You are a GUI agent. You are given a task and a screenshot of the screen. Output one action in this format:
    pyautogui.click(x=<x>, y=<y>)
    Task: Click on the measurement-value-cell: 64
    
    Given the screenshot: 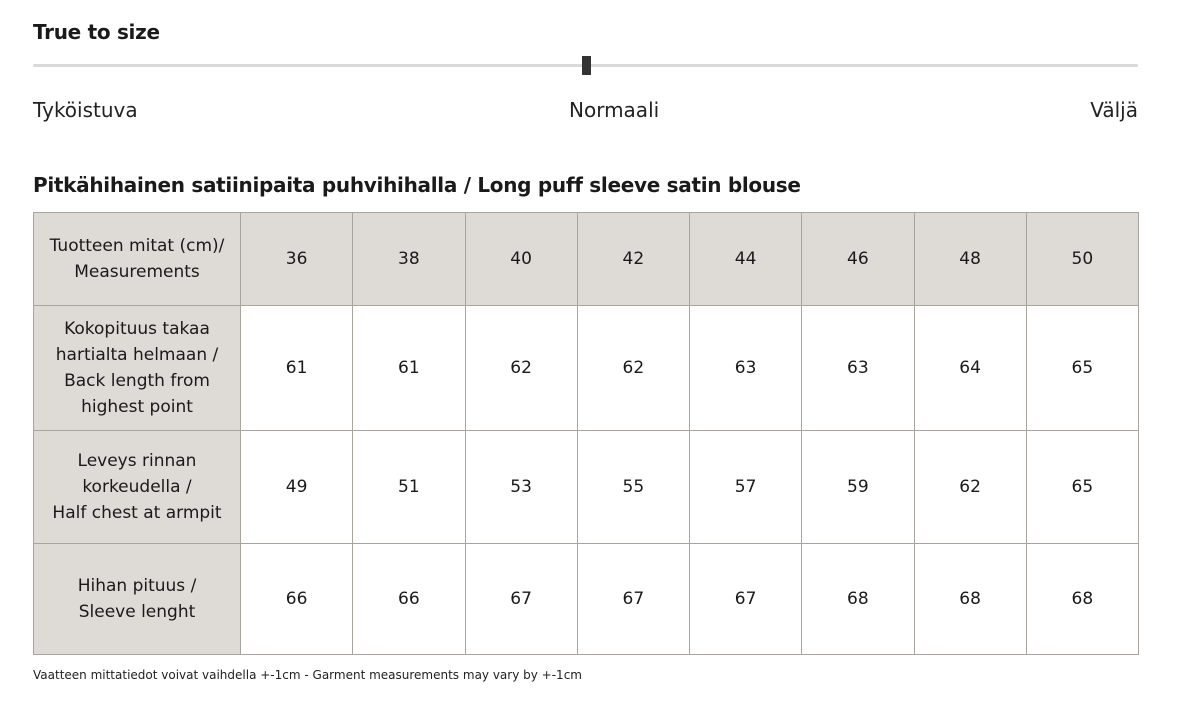 What is the action you would take?
    pyautogui.click(x=970, y=368)
    